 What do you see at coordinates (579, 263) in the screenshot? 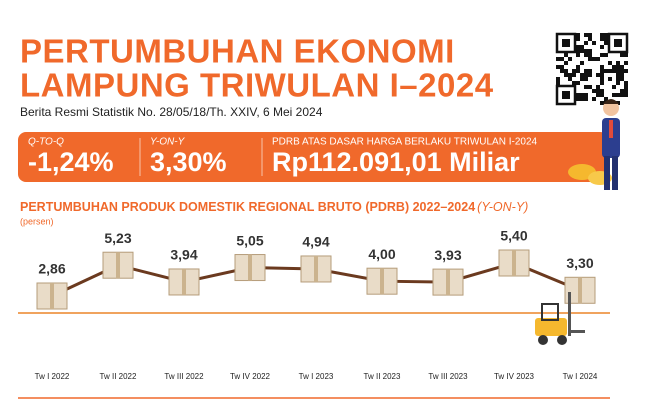
I see `value-label: 3,30` at bounding box center [579, 263].